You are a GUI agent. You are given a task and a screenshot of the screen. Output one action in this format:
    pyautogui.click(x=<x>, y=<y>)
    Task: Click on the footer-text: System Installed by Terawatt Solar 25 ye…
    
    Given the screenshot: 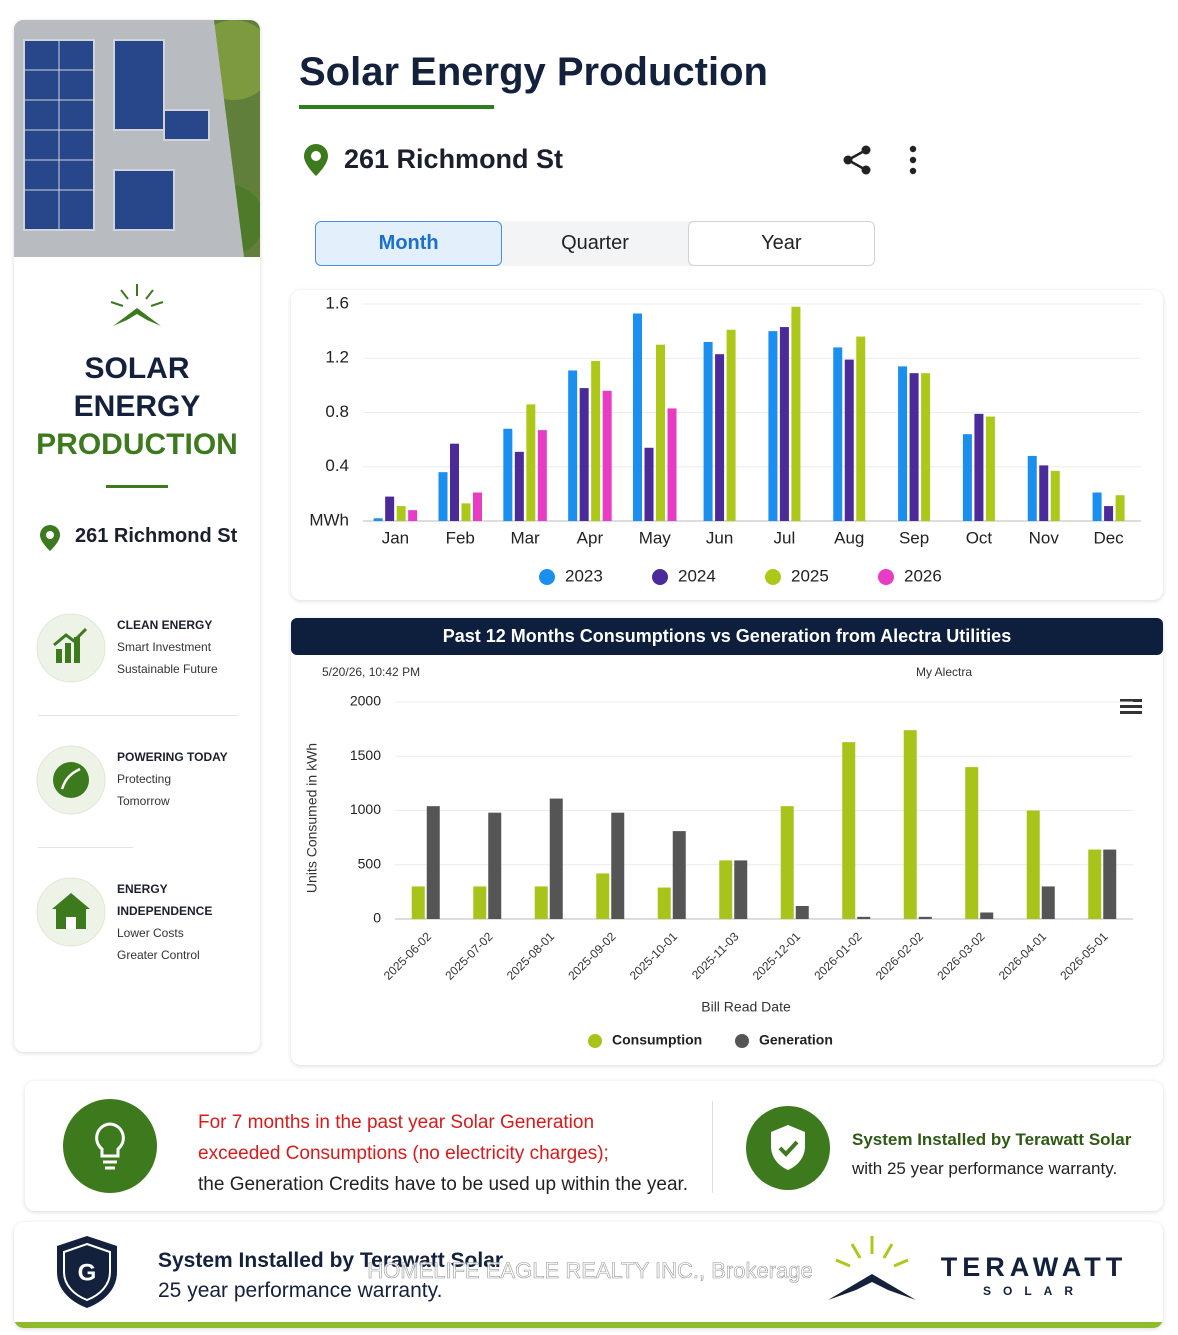 What is the action you would take?
    pyautogui.click(x=330, y=1276)
    